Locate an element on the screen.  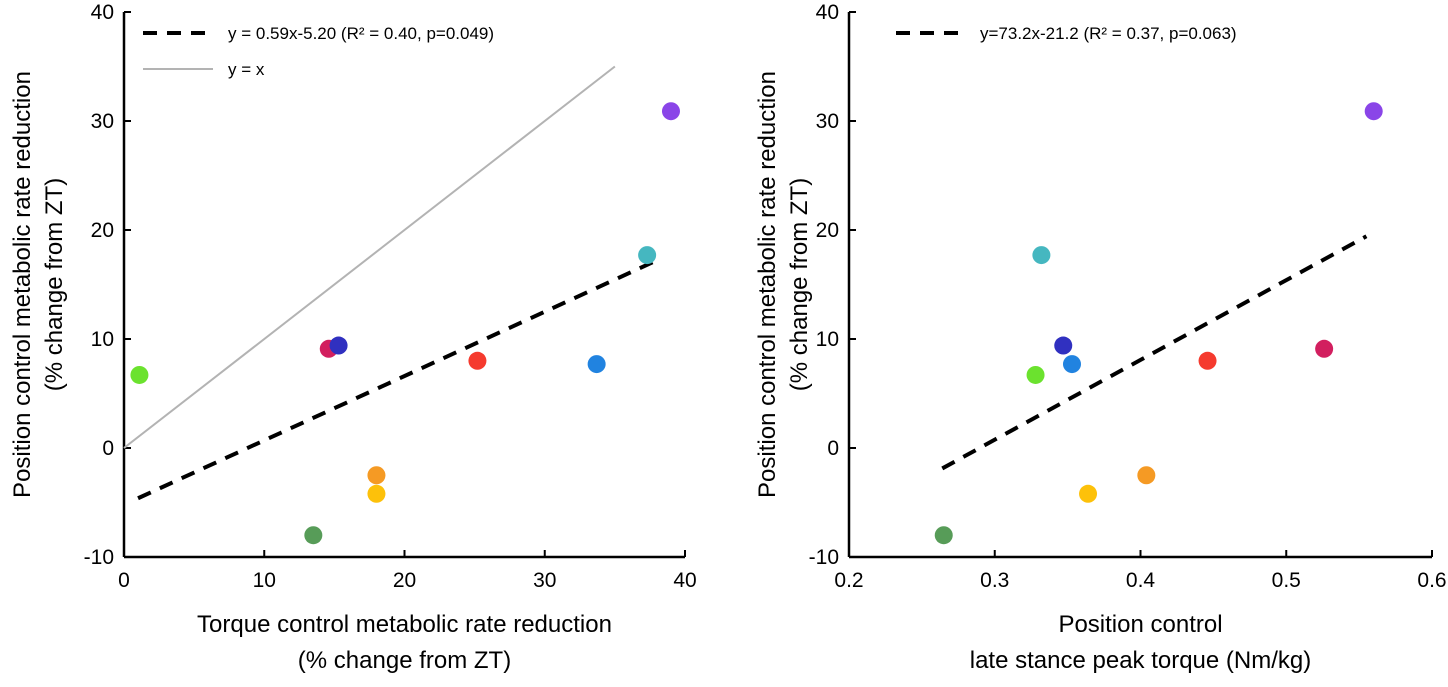
x-tick-label: 30 is located at coordinates (544, 580).